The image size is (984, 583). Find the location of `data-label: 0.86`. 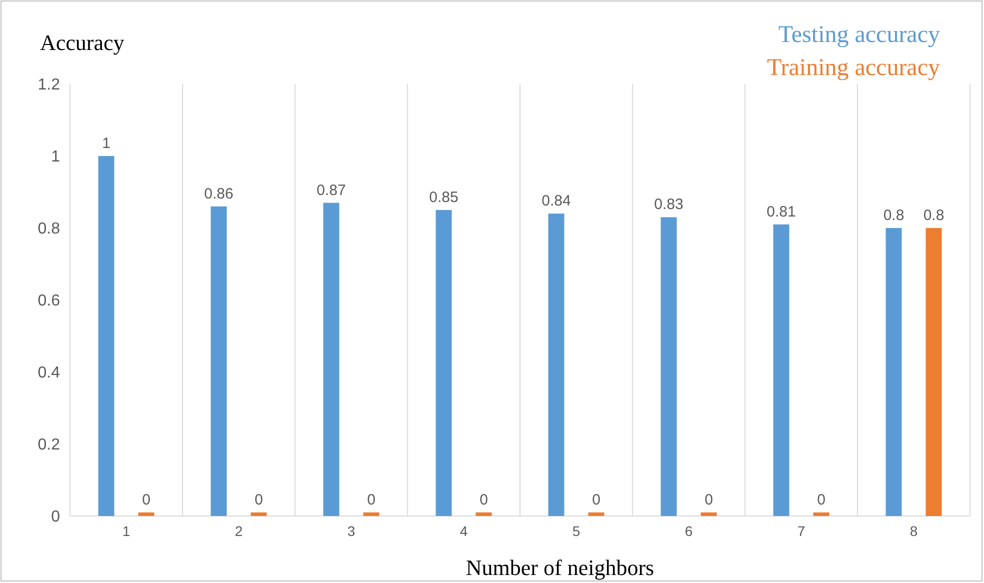

data-label: 0.86 is located at coordinates (219, 193).